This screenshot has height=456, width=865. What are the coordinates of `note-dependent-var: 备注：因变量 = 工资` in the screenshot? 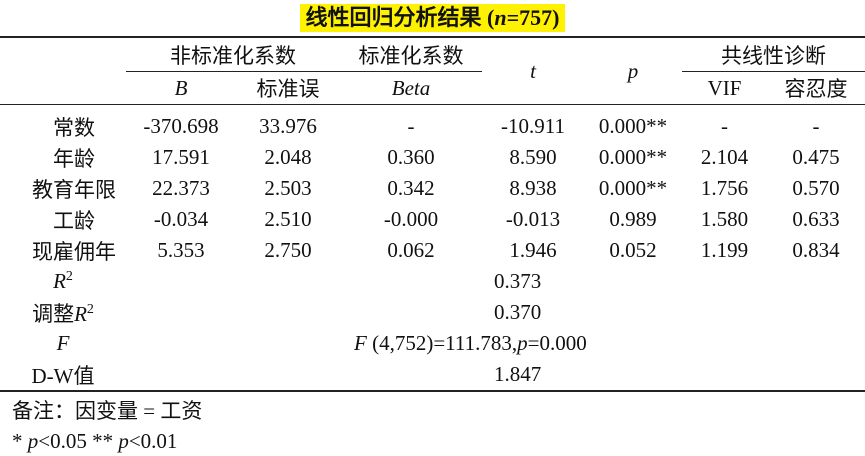 It's located at (107, 411).